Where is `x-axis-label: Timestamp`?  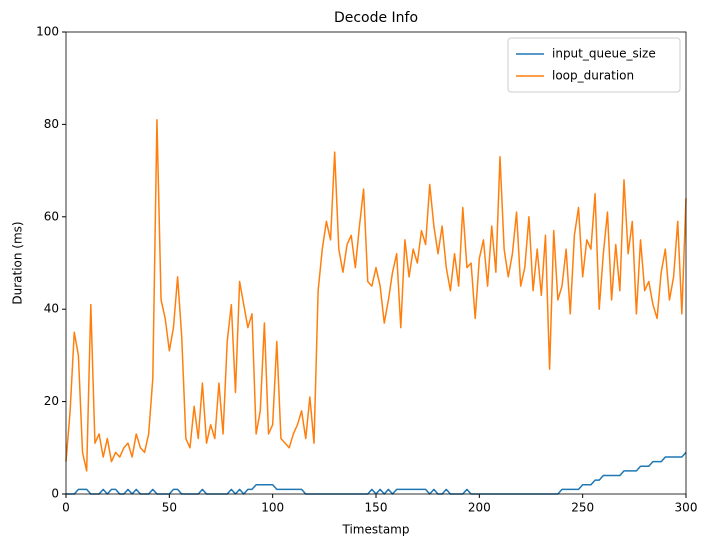
x-axis-label: Timestamp is located at coordinates (376, 530).